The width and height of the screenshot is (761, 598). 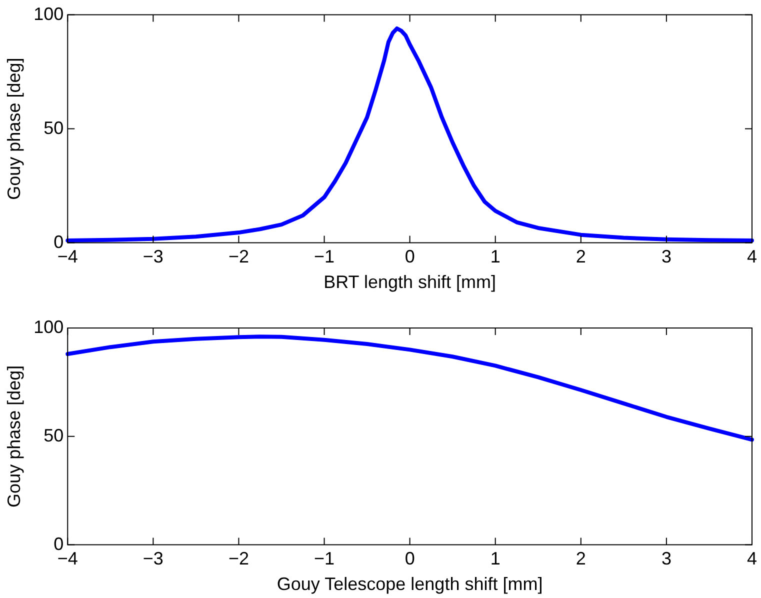 What do you see at coordinates (409, 584) in the screenshot?
I see `x-axis-title: Gouy Telescope length shift [mm]` at bounding box center [409, 584].